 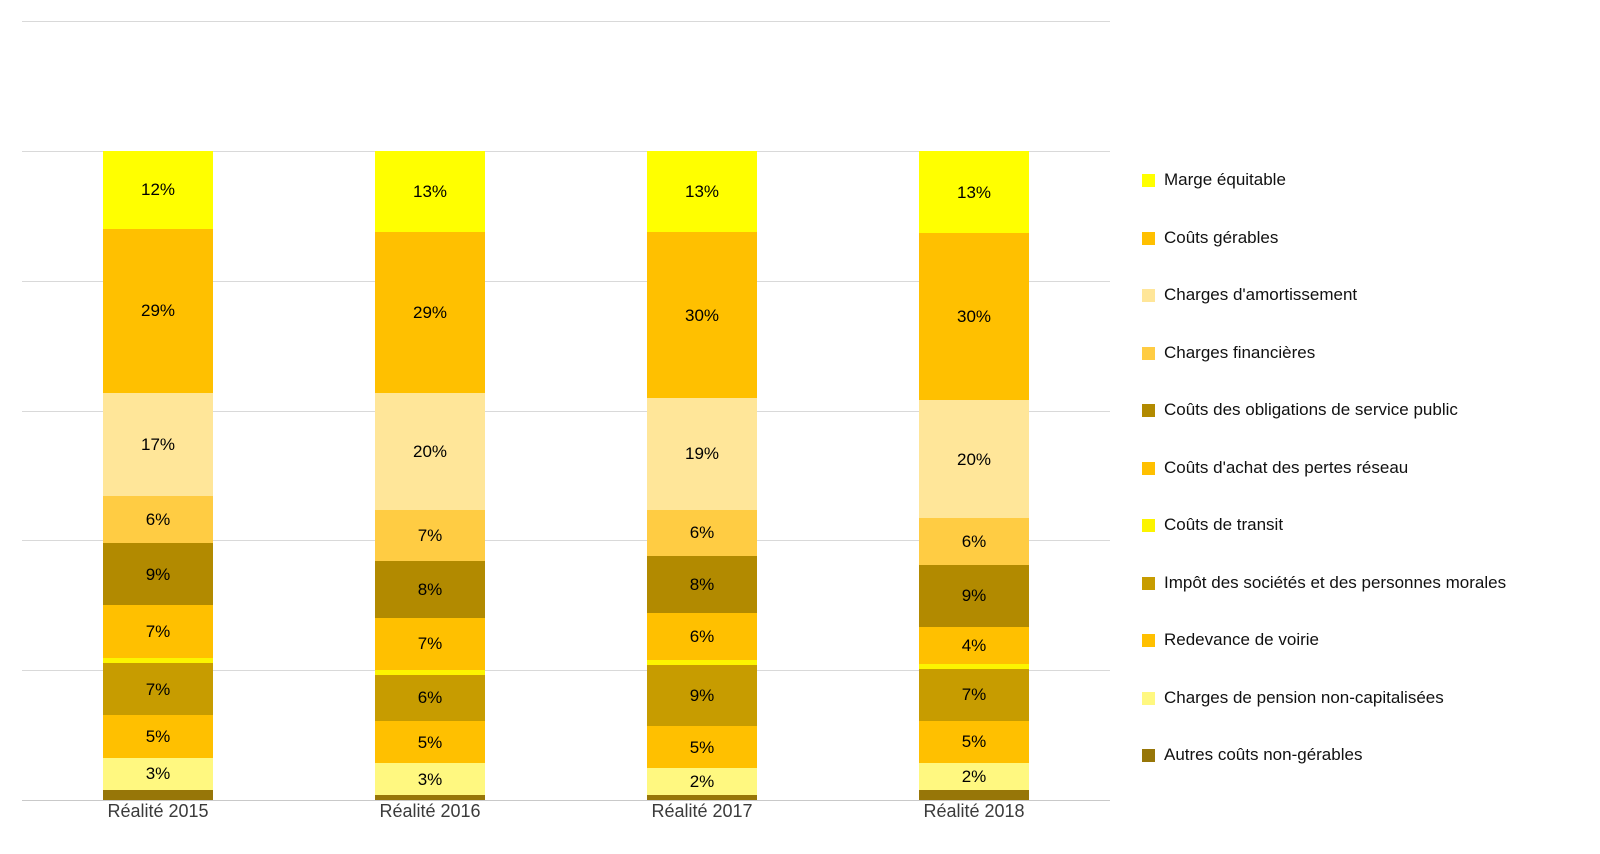 I want to click on bar-segment-marge-equitable: 12%, so click(x=158, y=190).